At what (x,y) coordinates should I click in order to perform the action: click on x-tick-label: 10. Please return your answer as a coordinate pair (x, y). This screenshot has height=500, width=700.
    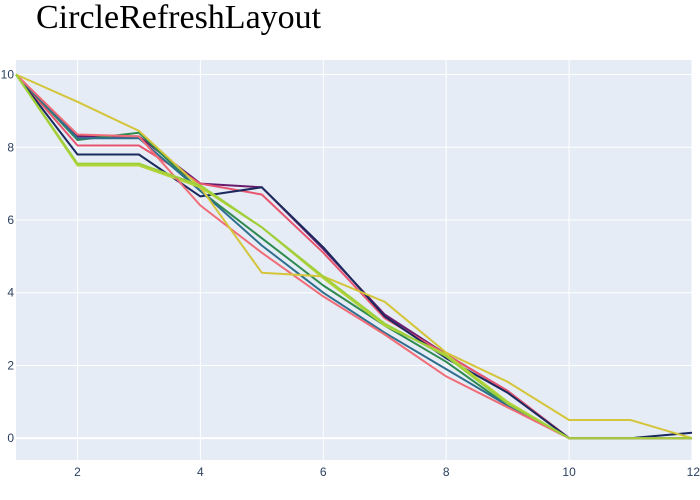
    Looking at the image, I should click on (569, 472).